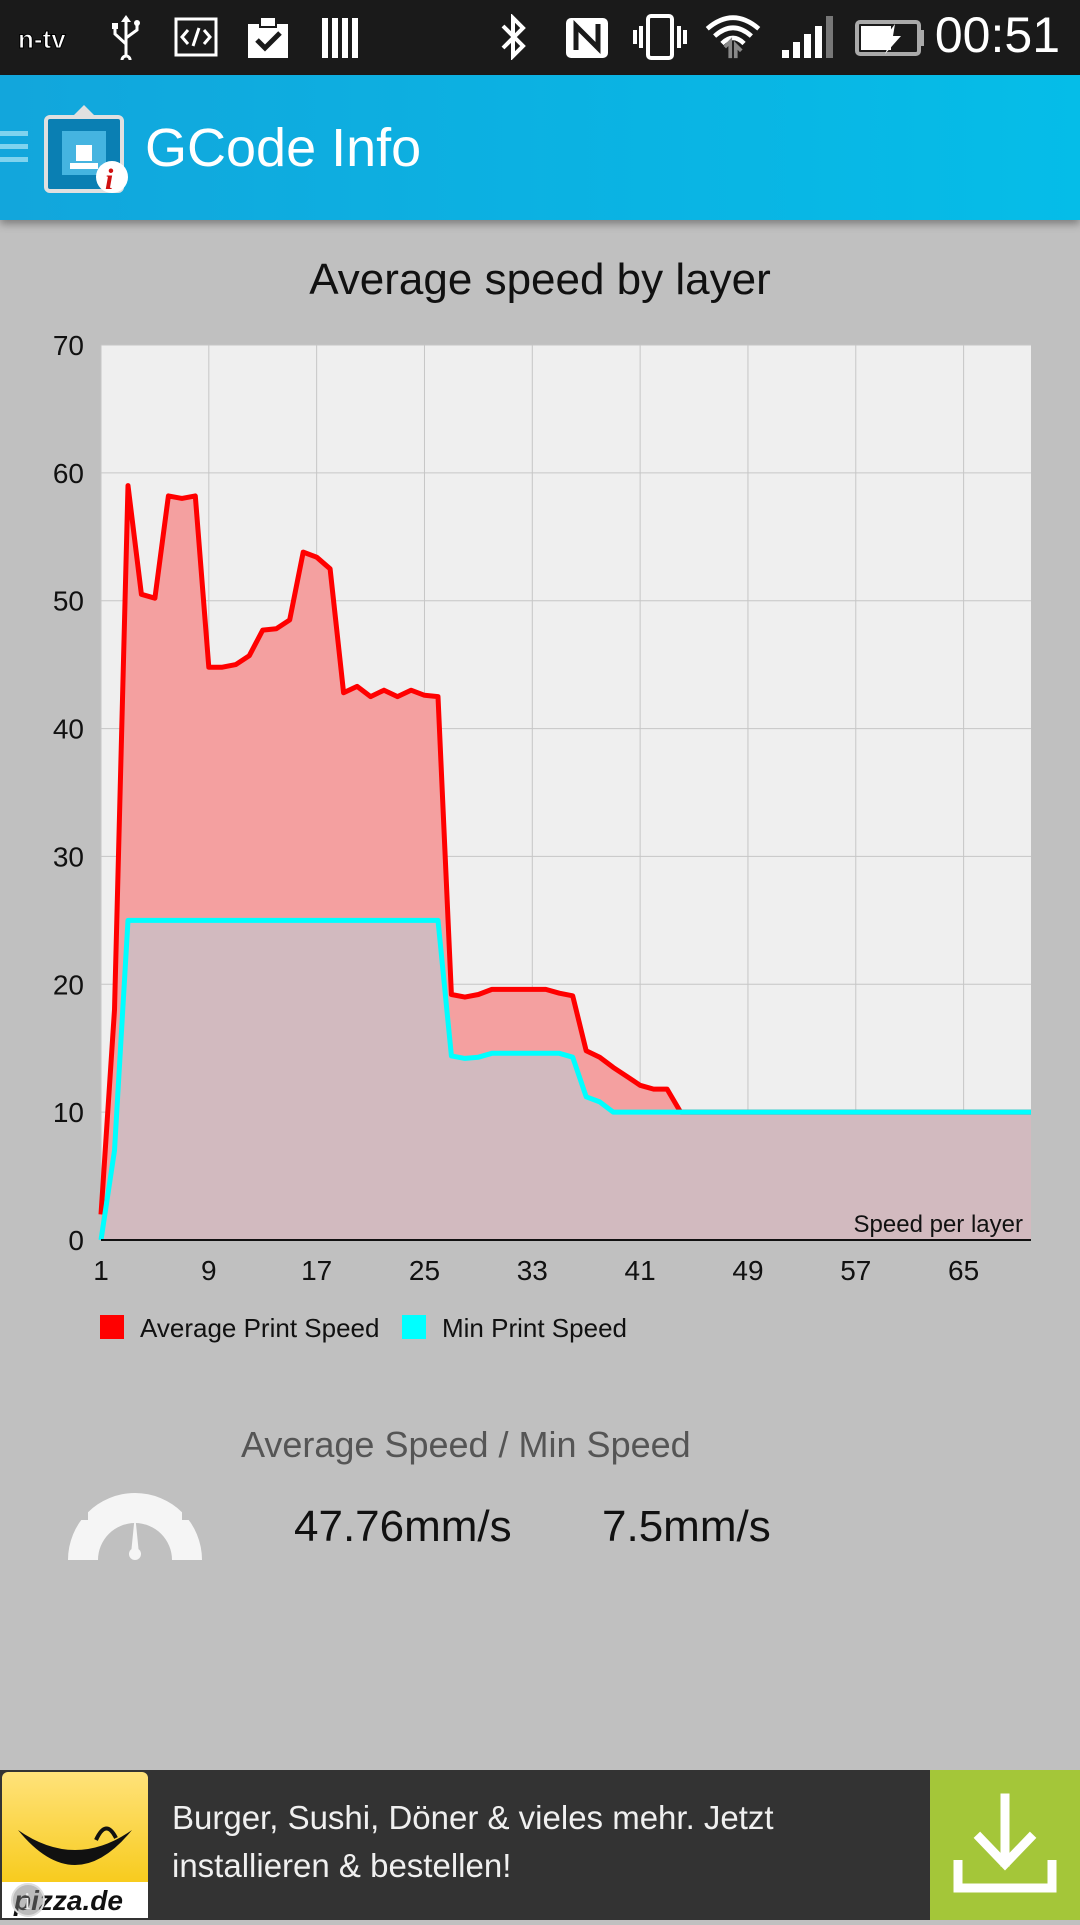 The height and width of the screenshot is (1925, 1080). I want to click on vibrate-icon, so click(660, 37).